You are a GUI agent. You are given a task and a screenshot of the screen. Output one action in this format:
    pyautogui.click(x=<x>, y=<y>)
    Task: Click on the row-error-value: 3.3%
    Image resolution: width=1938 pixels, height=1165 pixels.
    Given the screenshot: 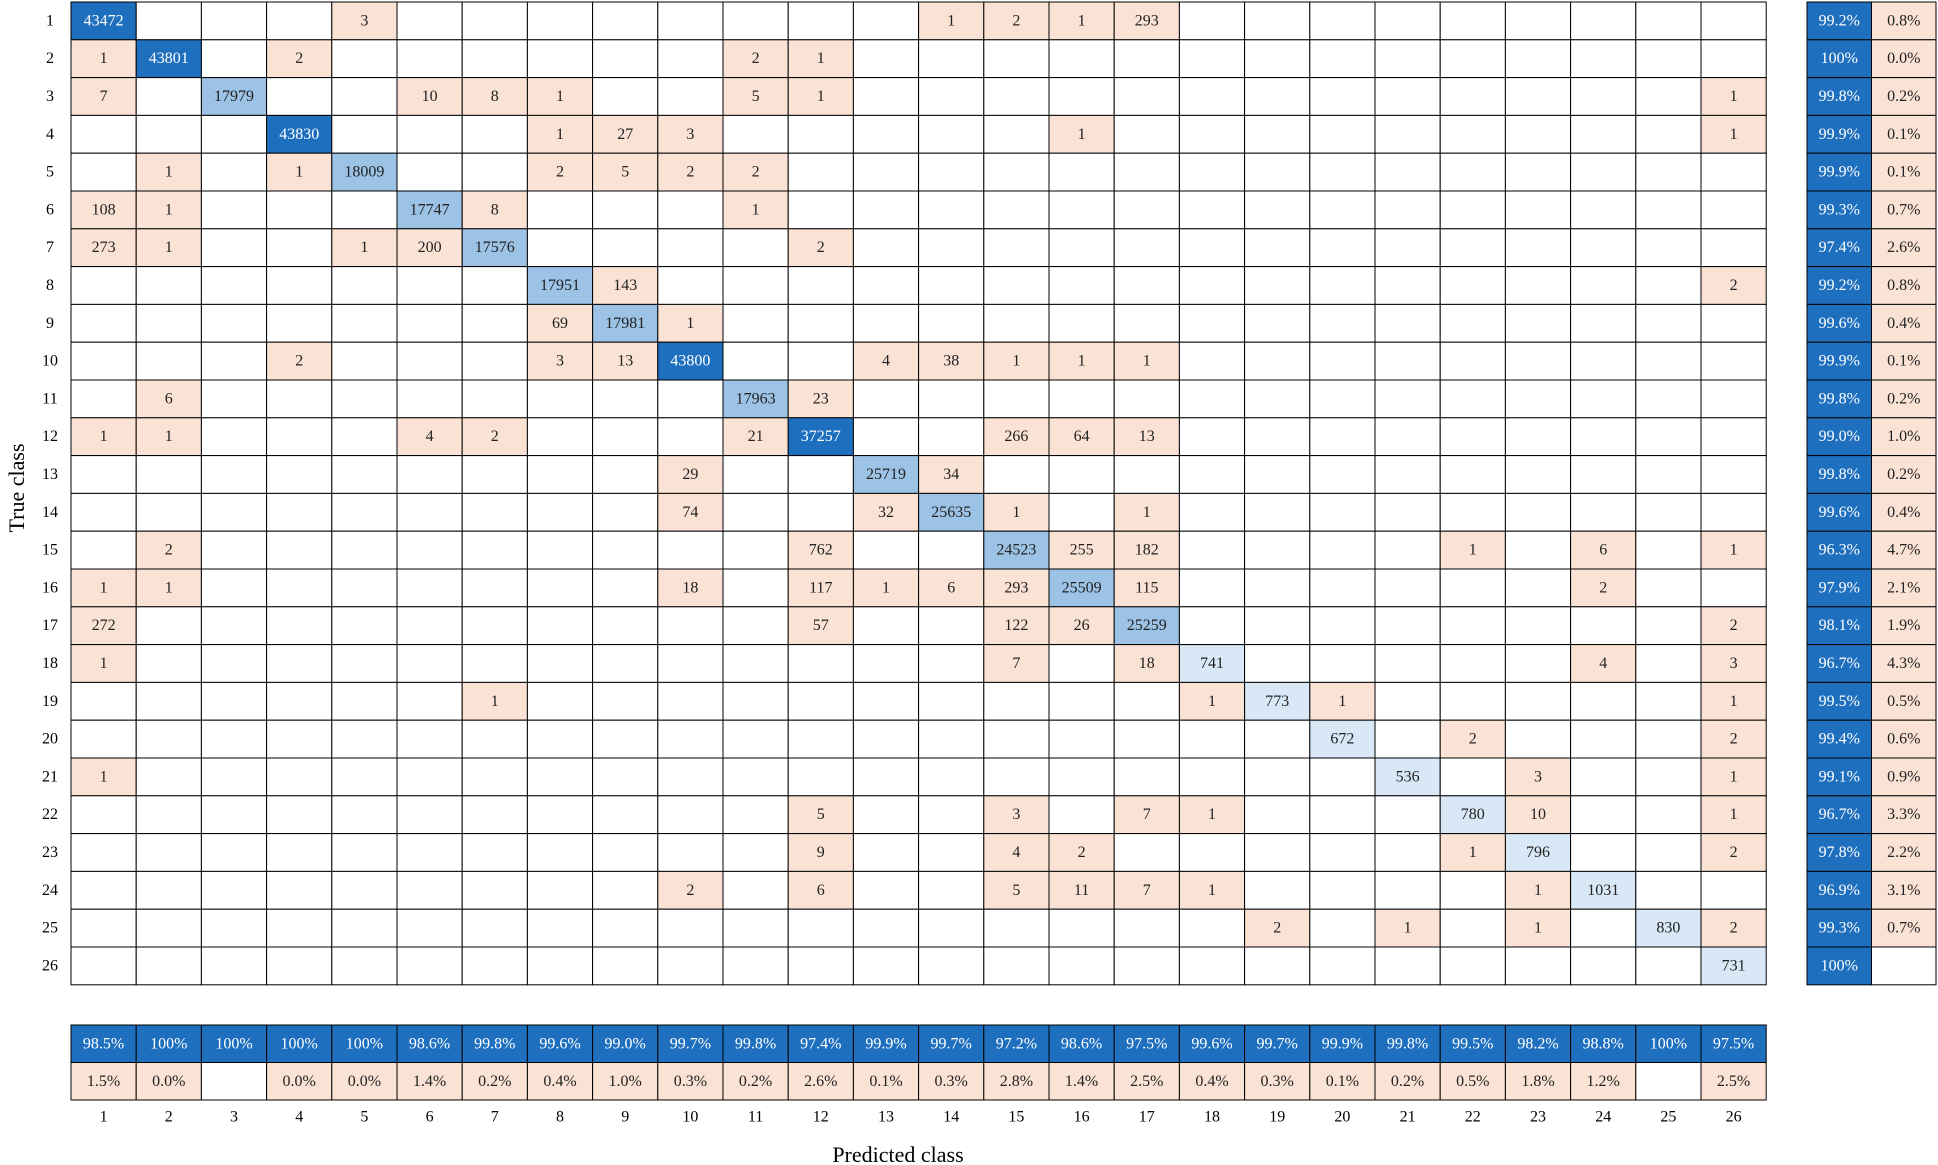 What is the action you would take?
    pyautogui.click(x=1903, y=814)
    